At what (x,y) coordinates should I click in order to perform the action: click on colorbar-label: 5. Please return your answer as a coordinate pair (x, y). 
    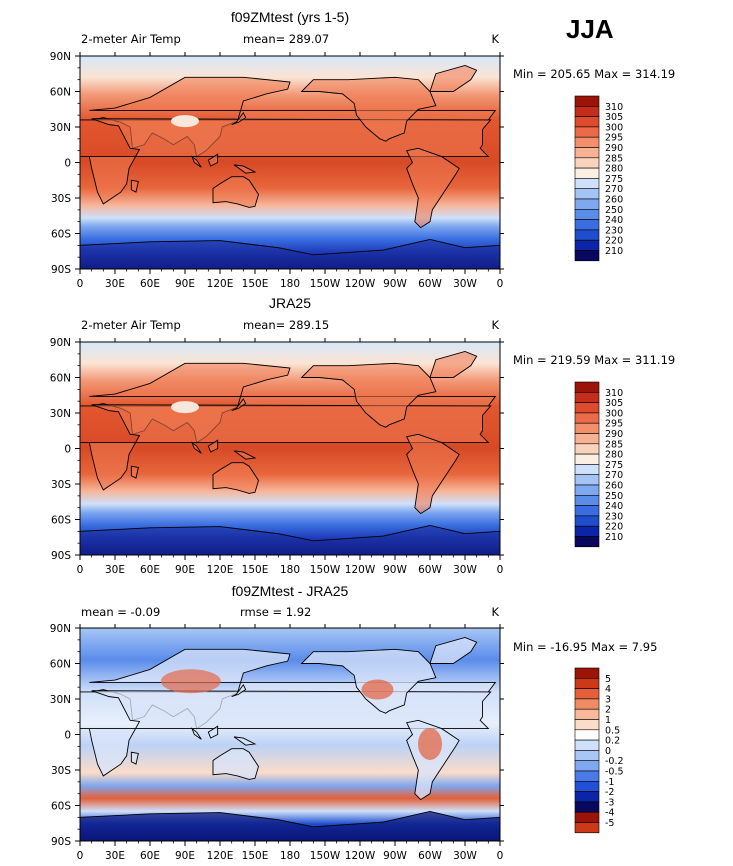
    Looking at the image, I should click on (608, 679).